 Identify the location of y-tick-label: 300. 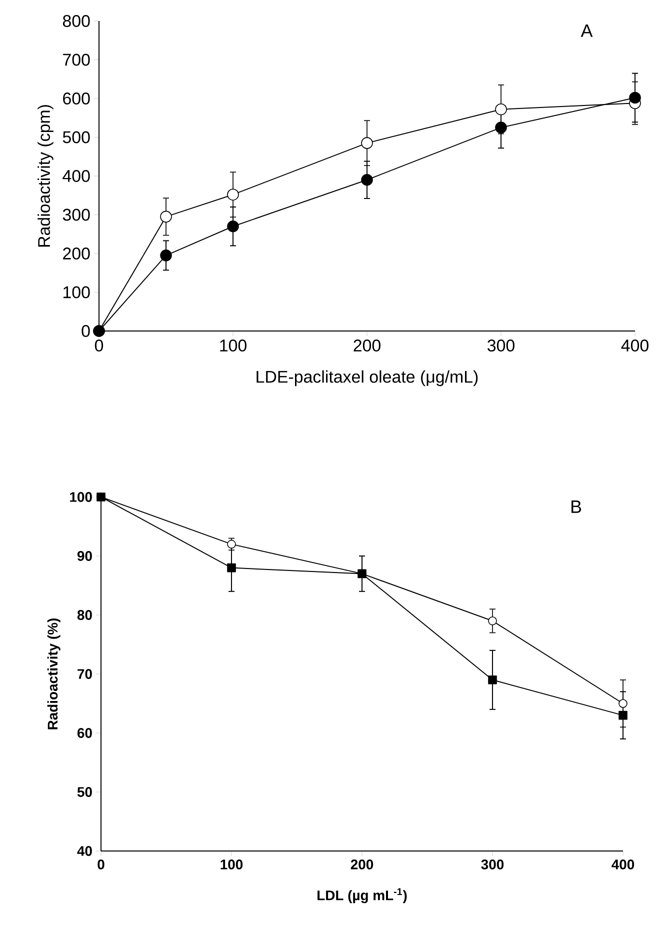
(76, 214).